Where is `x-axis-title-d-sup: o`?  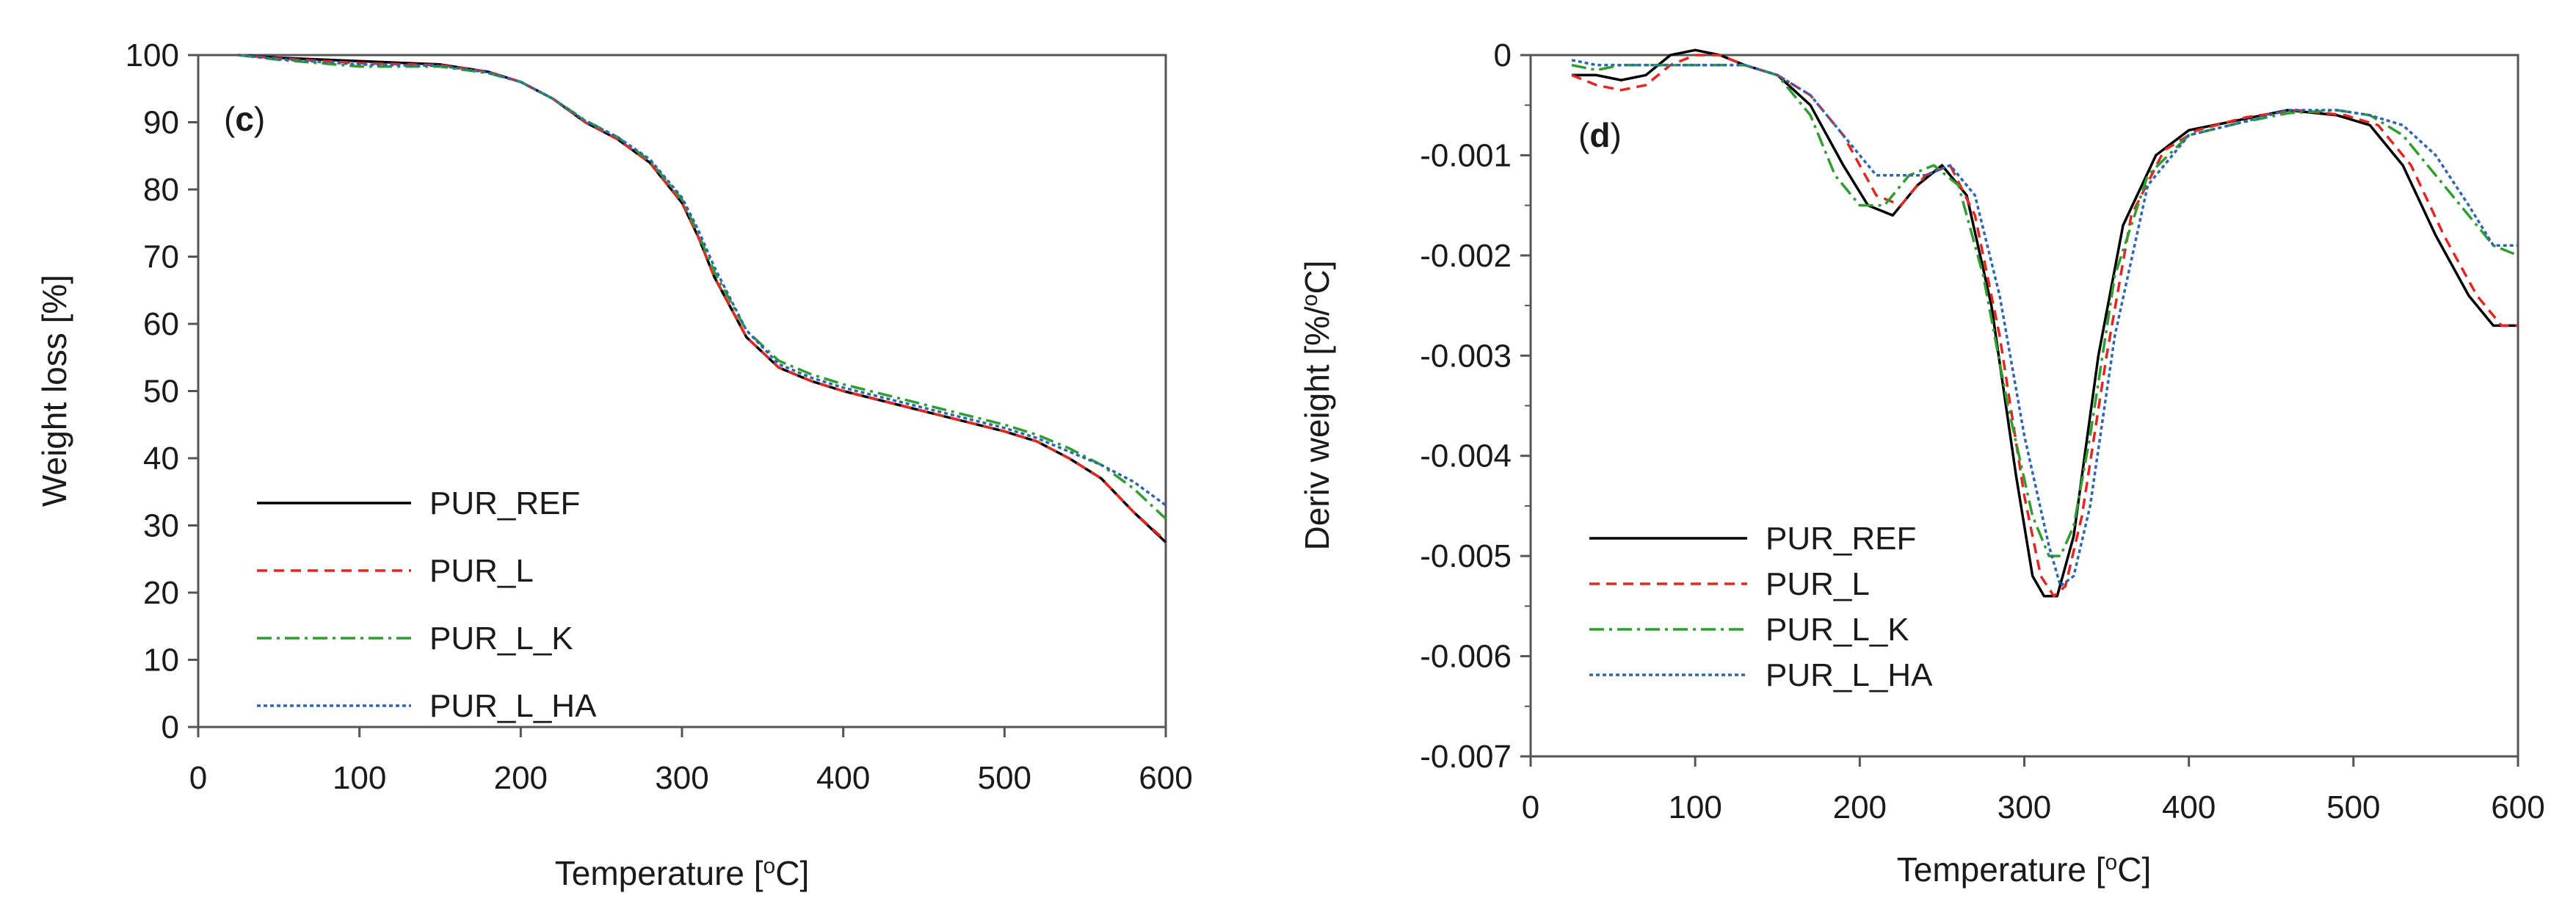 x-axis-title-d-sup: o is located at coordinates (2112, 863).